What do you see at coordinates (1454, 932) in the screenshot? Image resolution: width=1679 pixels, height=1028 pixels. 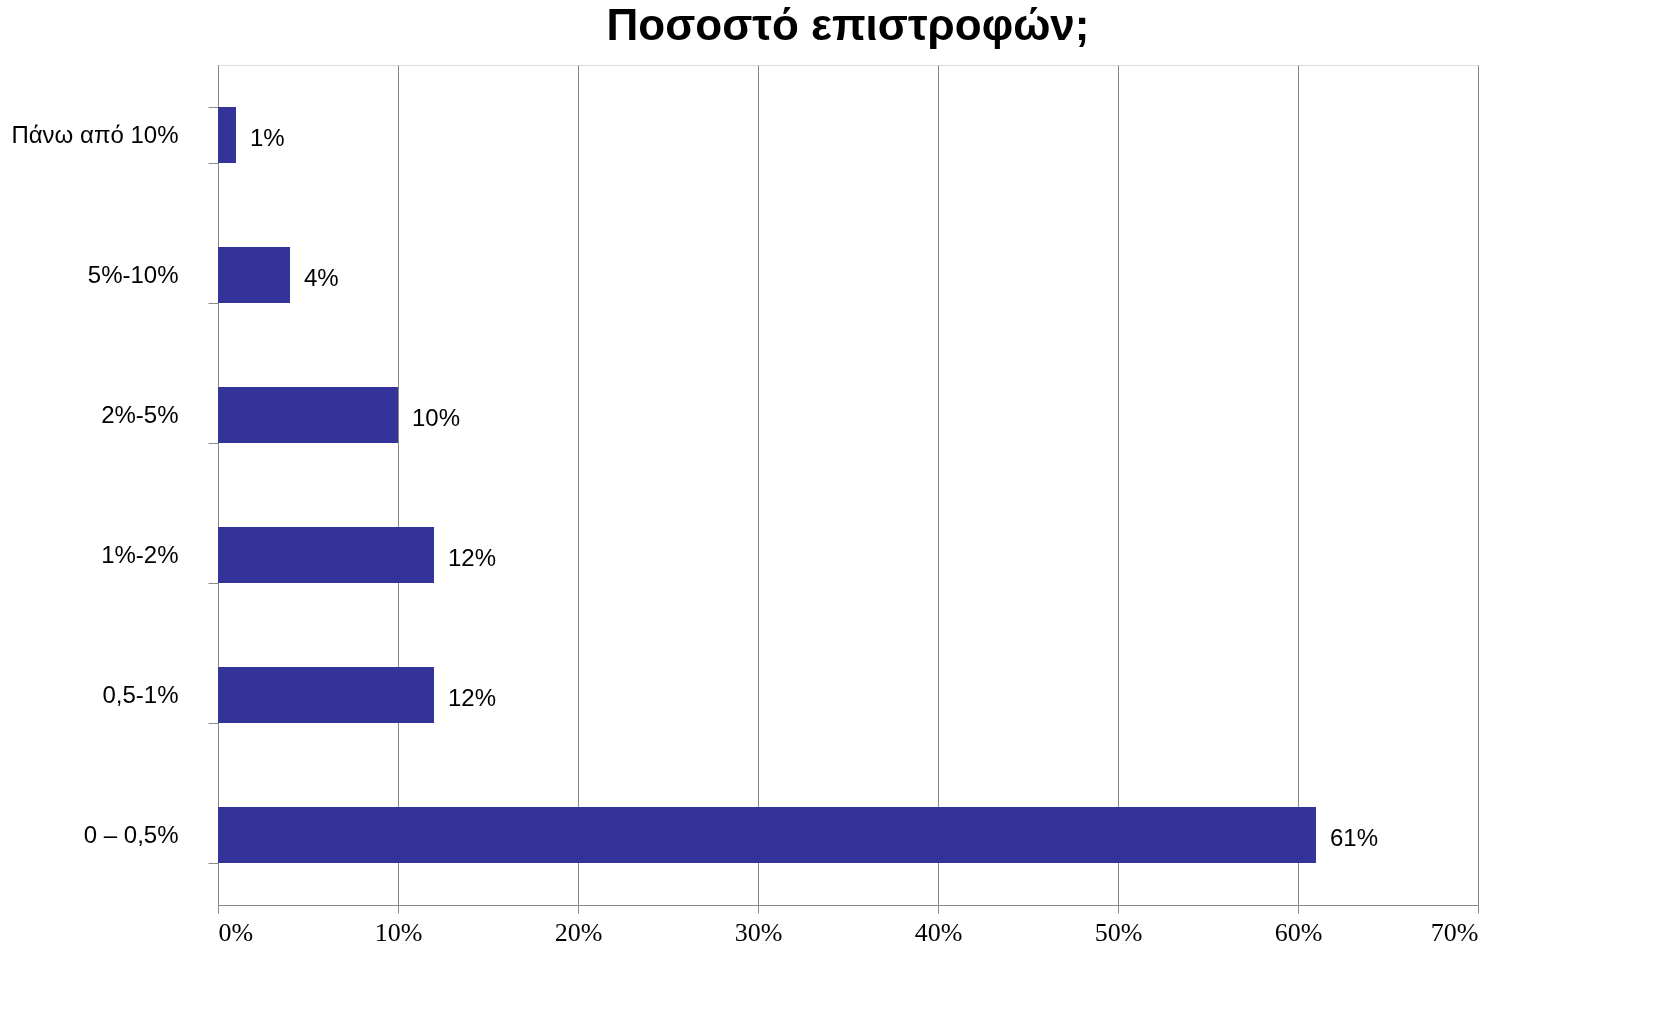 I see `x-tick-label: 70%` at bounding box center [1454, 932].